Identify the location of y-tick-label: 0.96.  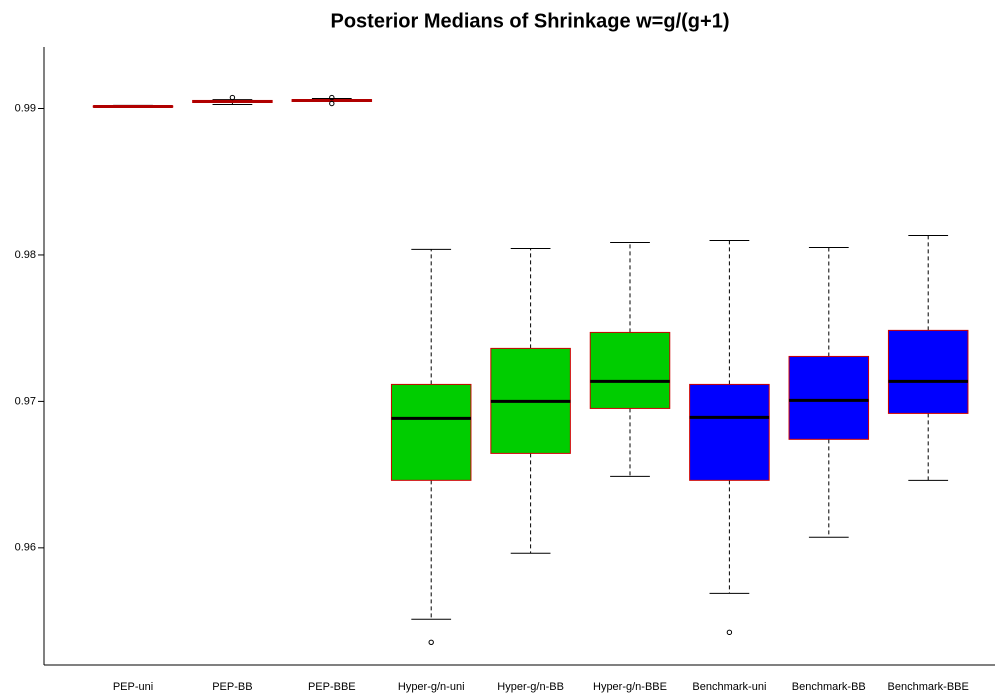
(25, 548).